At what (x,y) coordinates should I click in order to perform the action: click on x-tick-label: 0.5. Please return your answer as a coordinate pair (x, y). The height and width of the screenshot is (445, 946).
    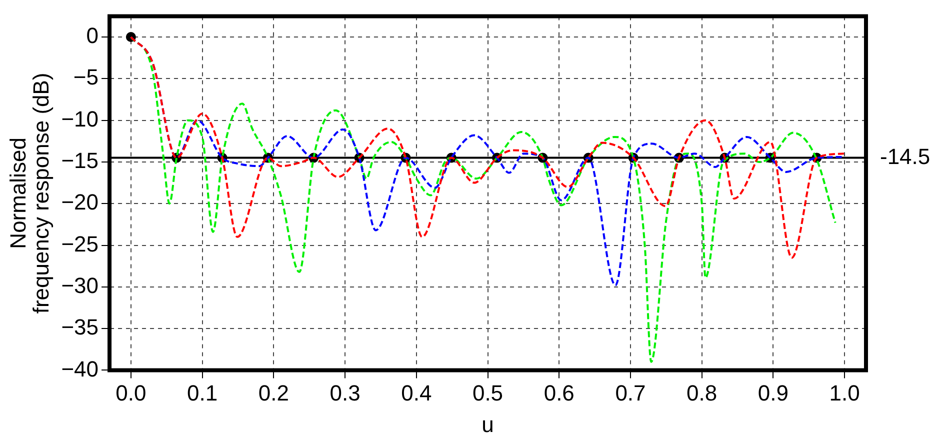
    Looking at the image, I should click on (488, 393).